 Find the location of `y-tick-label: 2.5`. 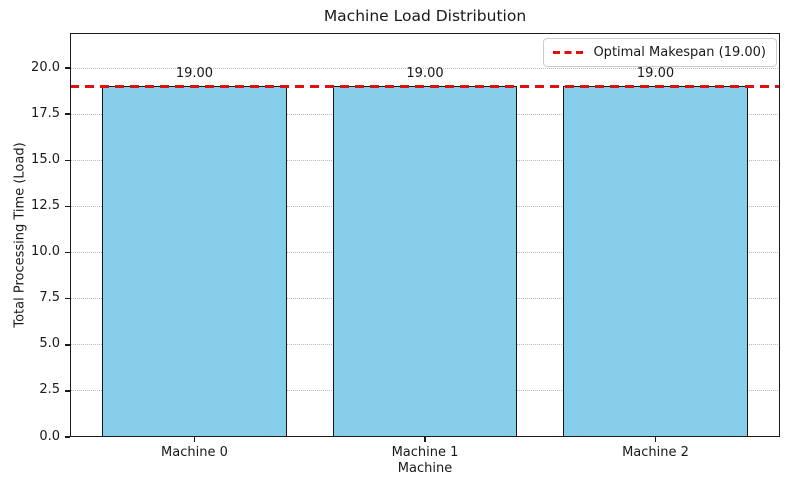

y-tick-label: 2.5 is located at coordinates (49, 390).